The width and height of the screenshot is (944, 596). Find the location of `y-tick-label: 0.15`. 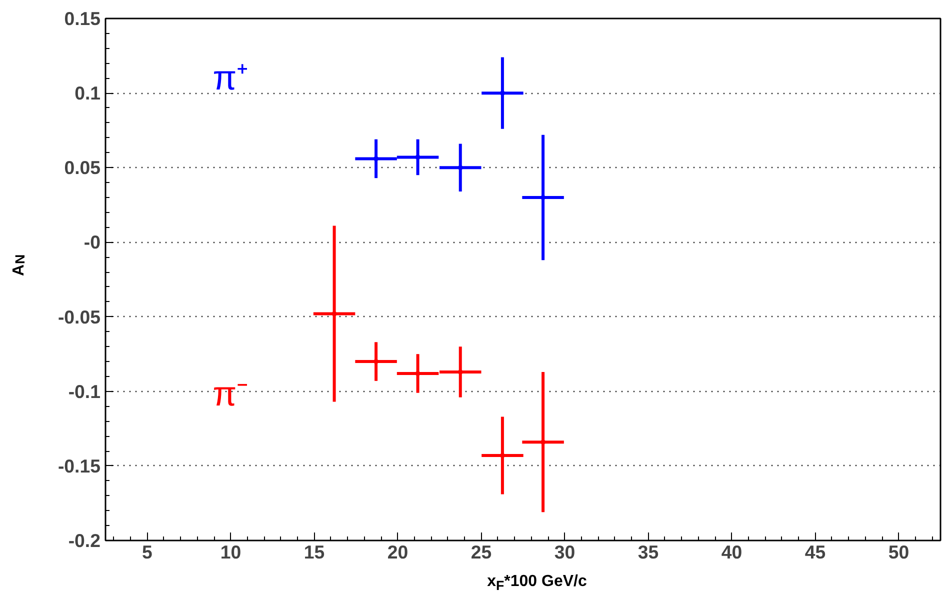

y-tick-label: 0.15 is located at coordinates (82, 18).